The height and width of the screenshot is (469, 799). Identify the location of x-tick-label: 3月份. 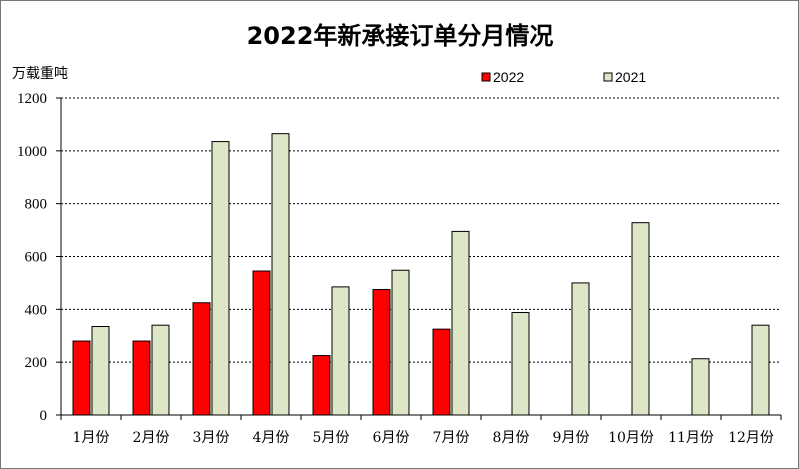
(211, 438).